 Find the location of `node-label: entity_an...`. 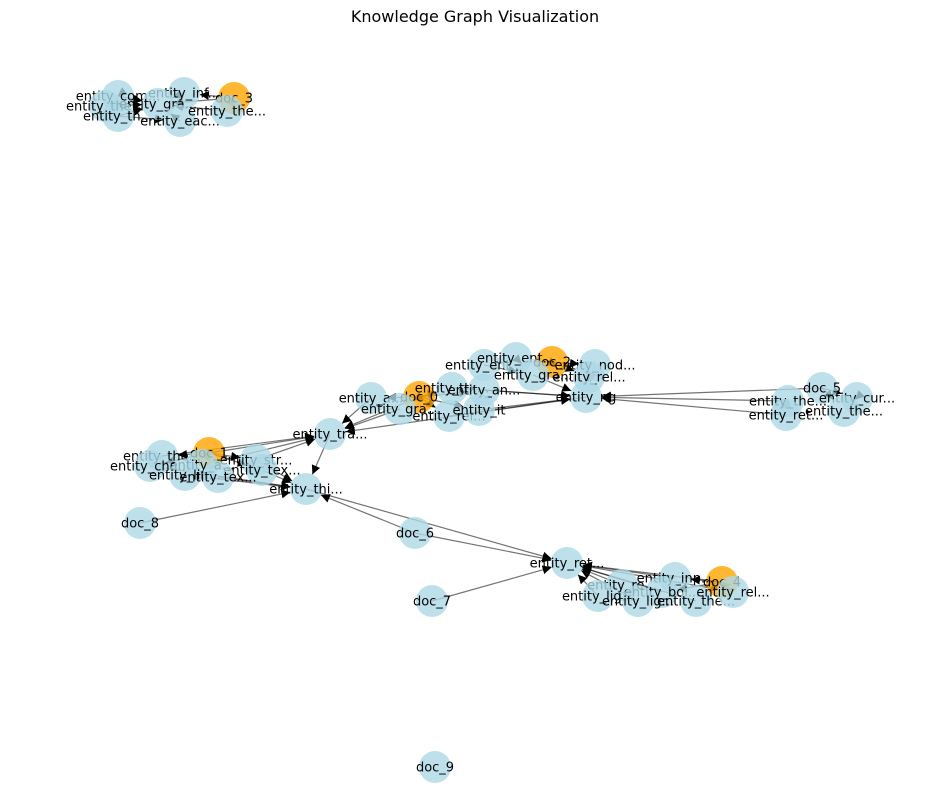

node-label: entity_an... is located at coordinates (484, 391).